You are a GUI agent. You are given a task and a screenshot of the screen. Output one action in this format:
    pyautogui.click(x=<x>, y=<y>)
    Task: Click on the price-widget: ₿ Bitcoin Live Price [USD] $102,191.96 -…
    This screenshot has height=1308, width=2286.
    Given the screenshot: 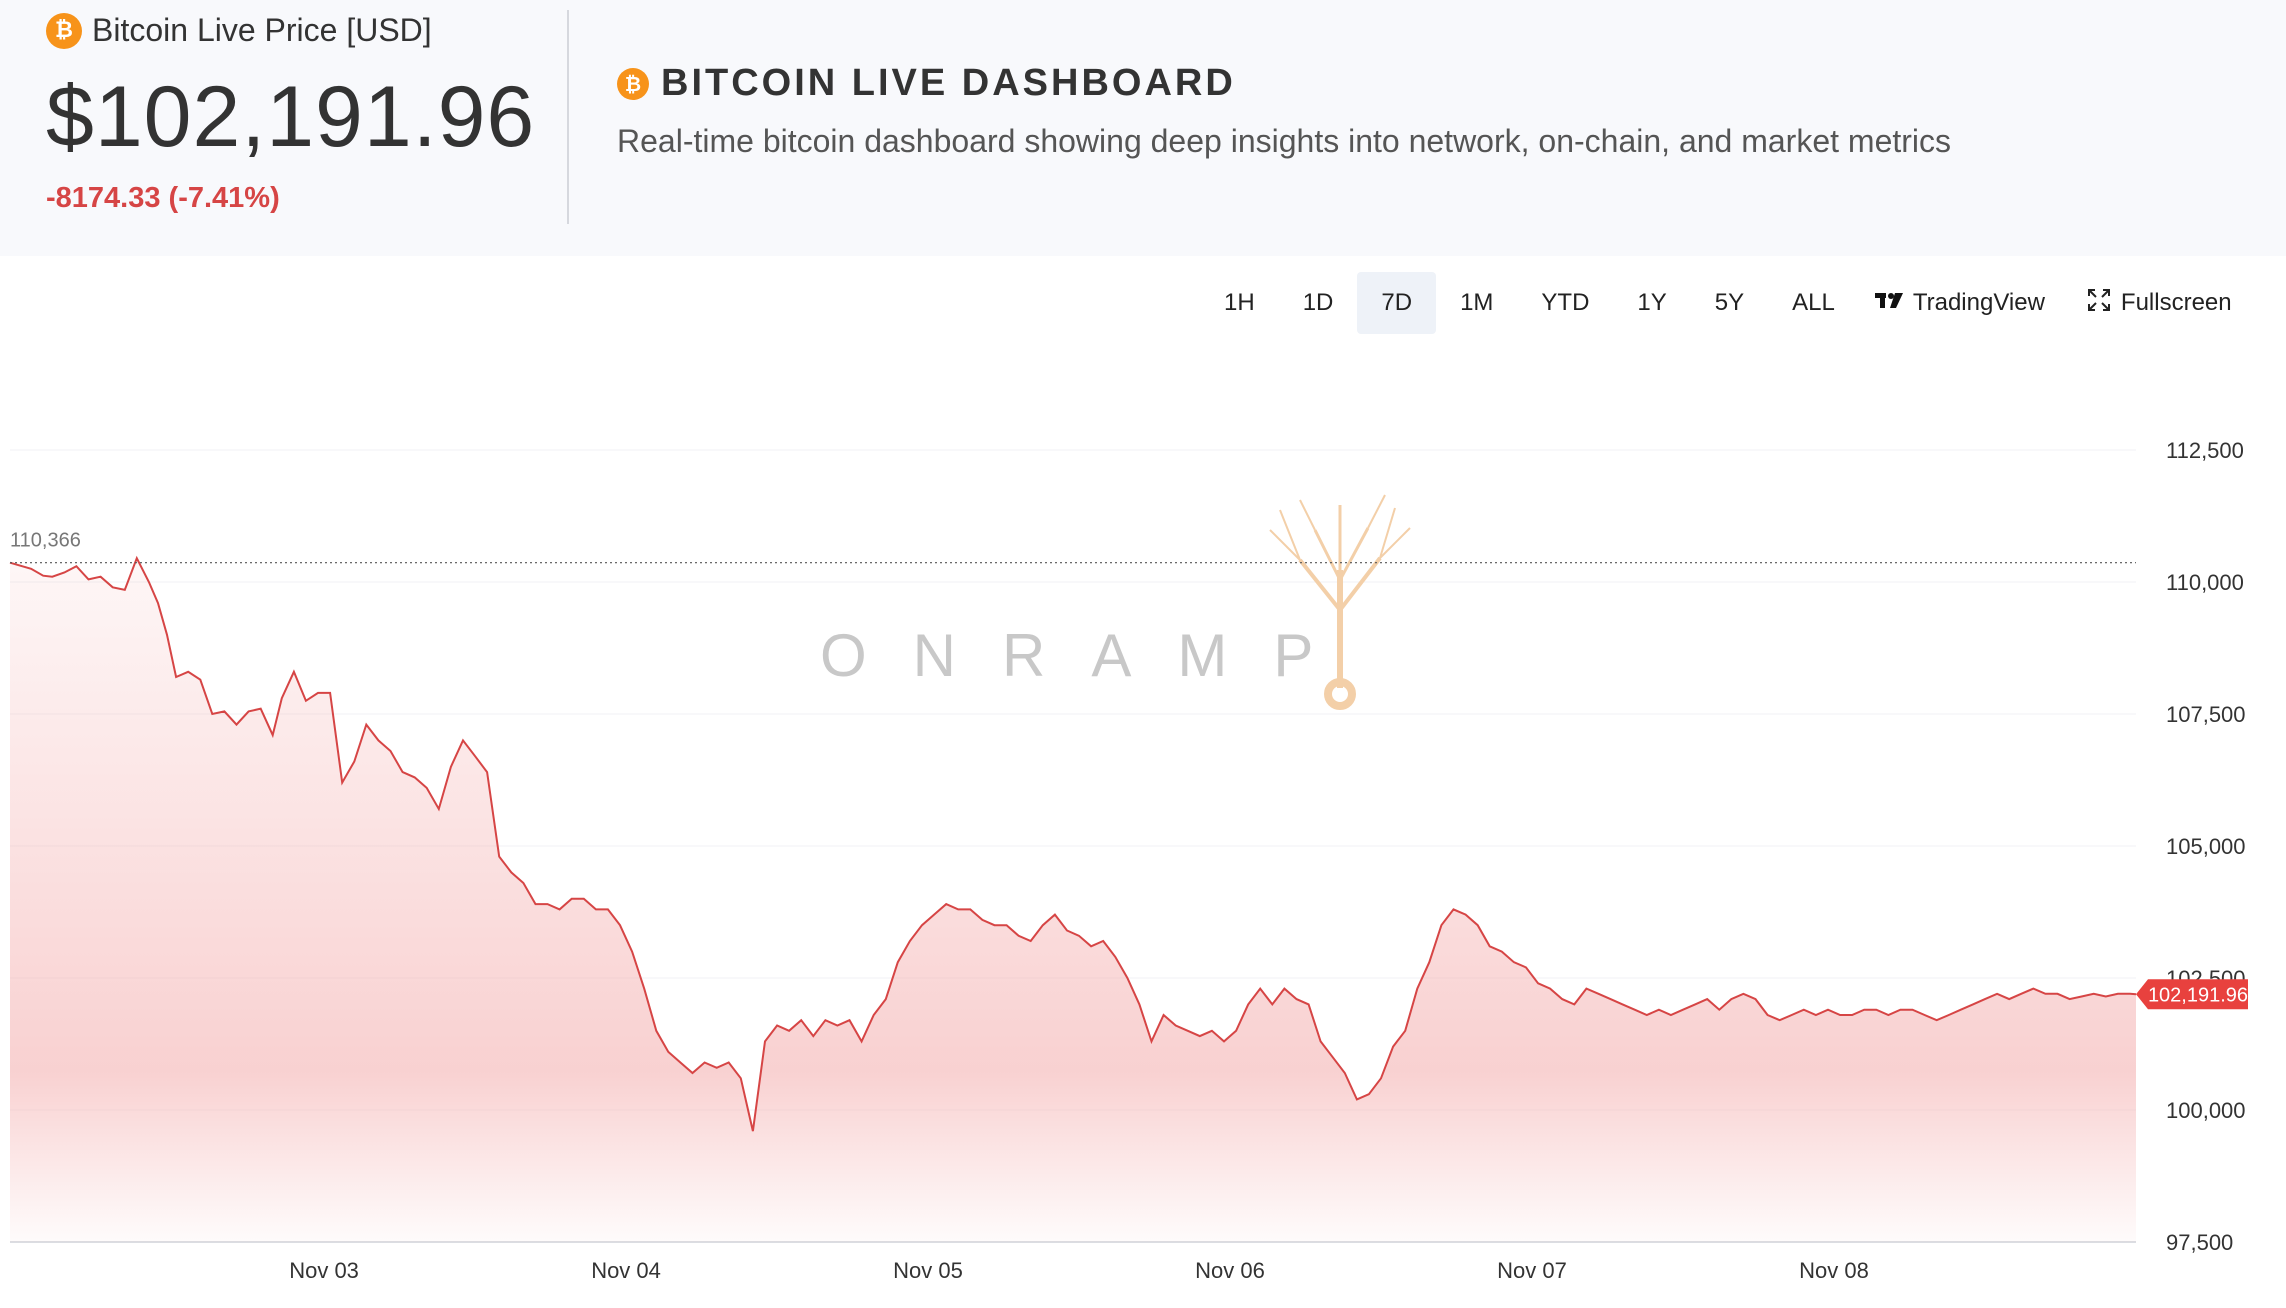 What is the action you would take?
    pyautogui.click(x=306, y=128)
    